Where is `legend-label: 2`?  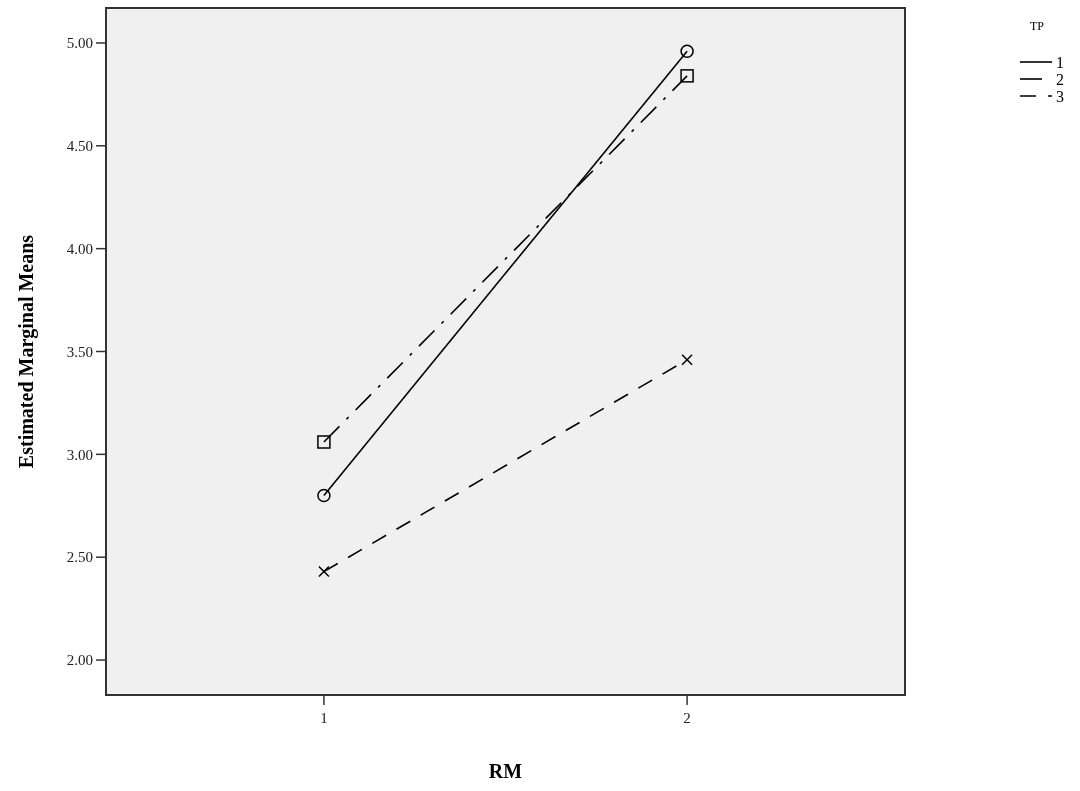 legend-label: 2 is located at coordinates (1060, 79).